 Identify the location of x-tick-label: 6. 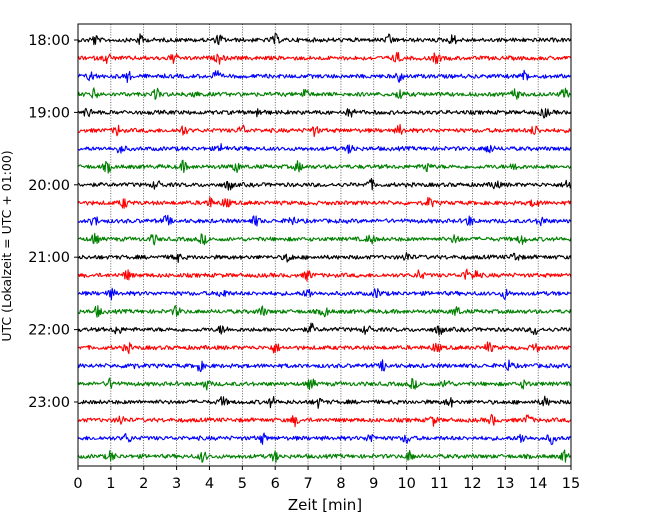
(275, 484).